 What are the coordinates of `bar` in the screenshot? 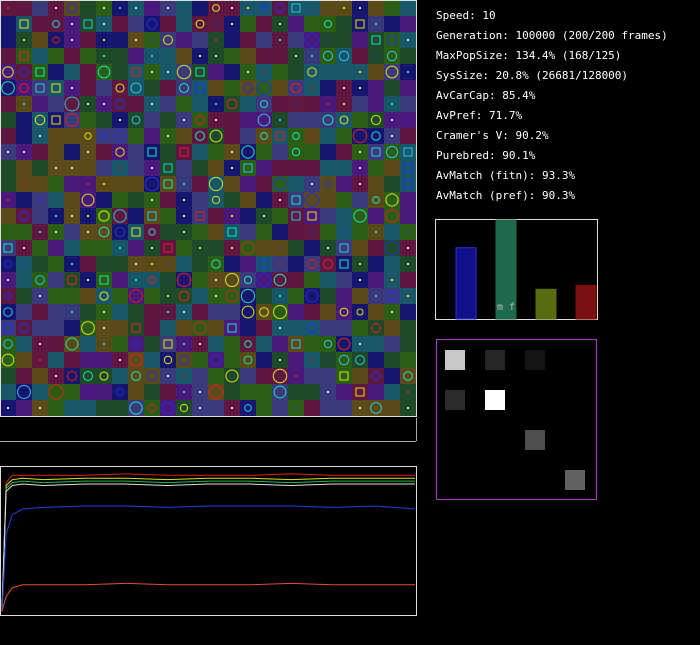 It's located at (586, 302).